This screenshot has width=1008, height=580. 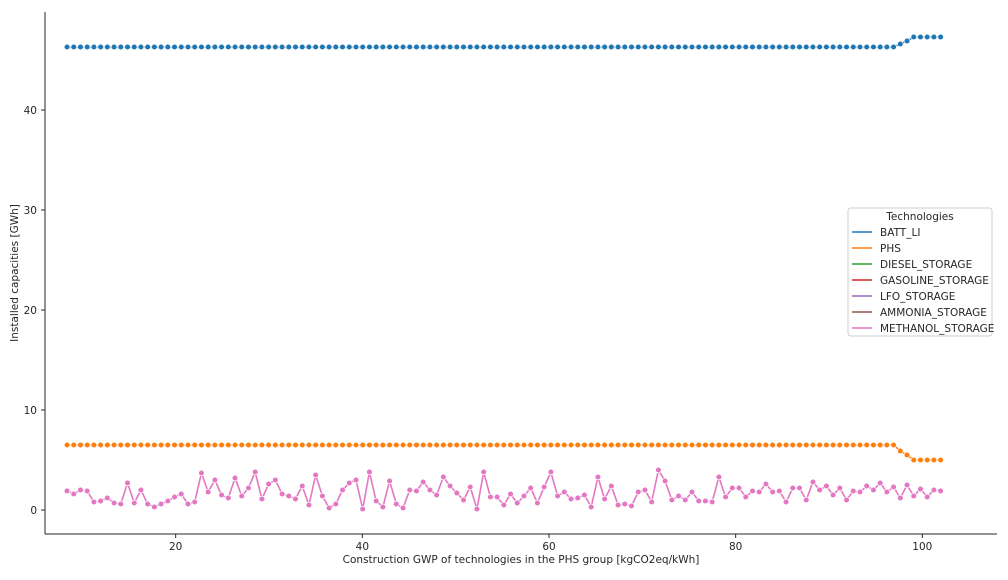 I want to click on legend-entry-label: BATT_LI, so click(x=900, y=233).